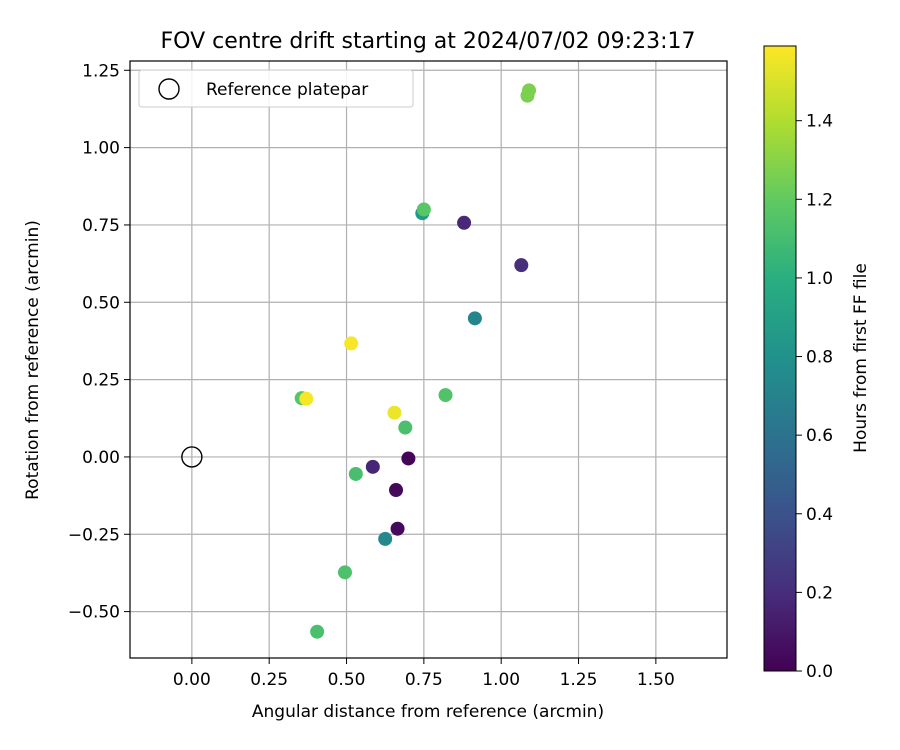 This screenshot has height=750, width=900. Describe the element at coordinates (94, 613) in the screenshot. I see `y-tick-label: −0.50` at that location.